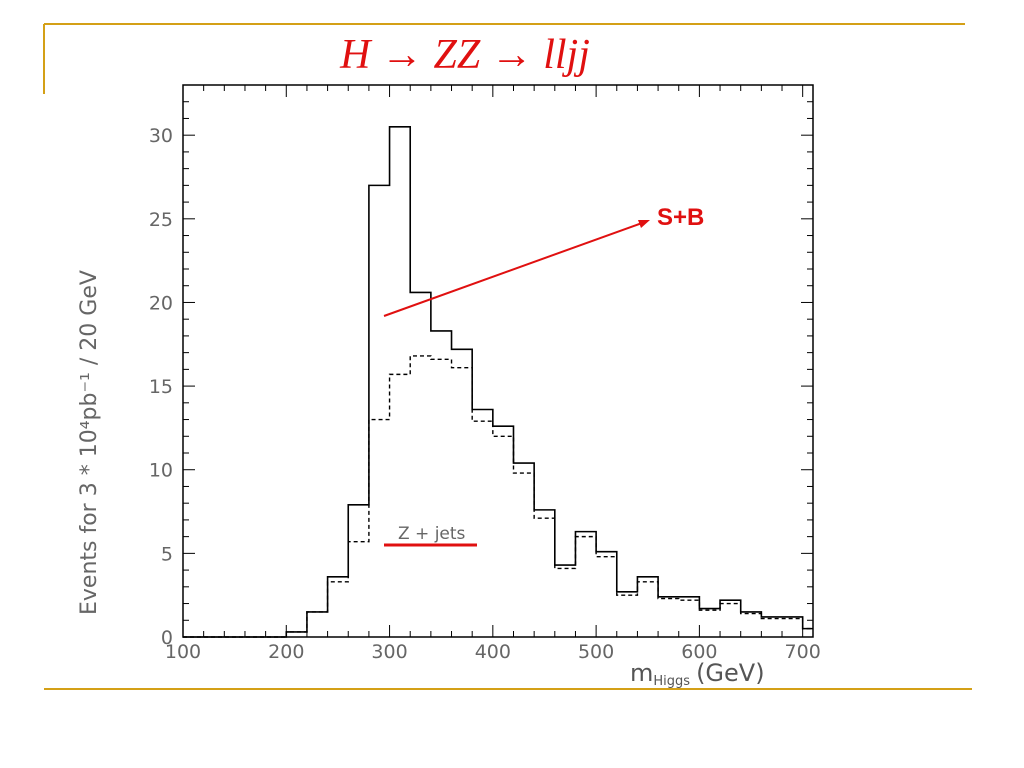 The height and width of the screenshot is (768, 1024). I want to click on sb-arrow-line, so click(513, 269).